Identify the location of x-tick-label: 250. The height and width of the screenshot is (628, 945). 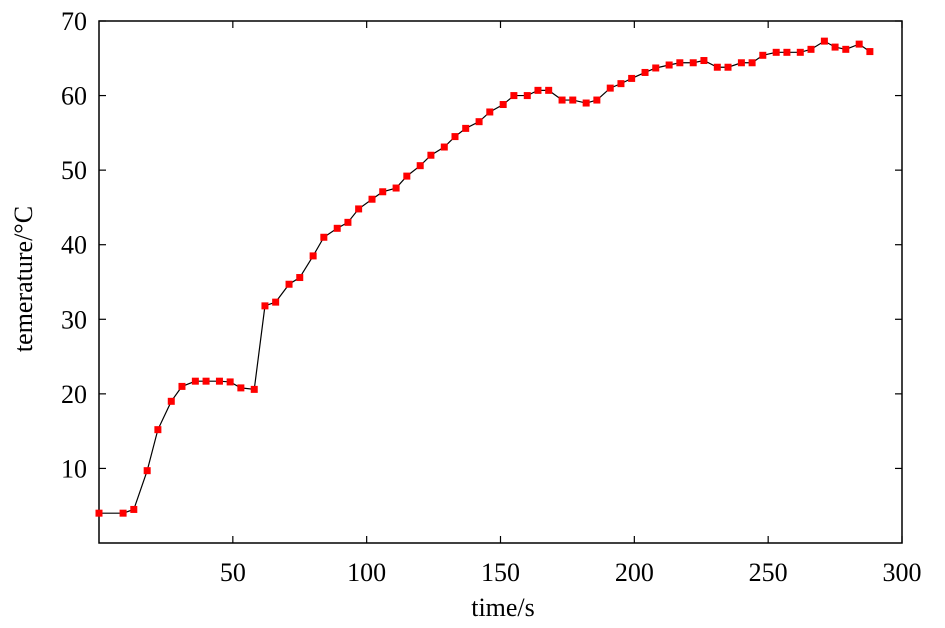
(768, 572).